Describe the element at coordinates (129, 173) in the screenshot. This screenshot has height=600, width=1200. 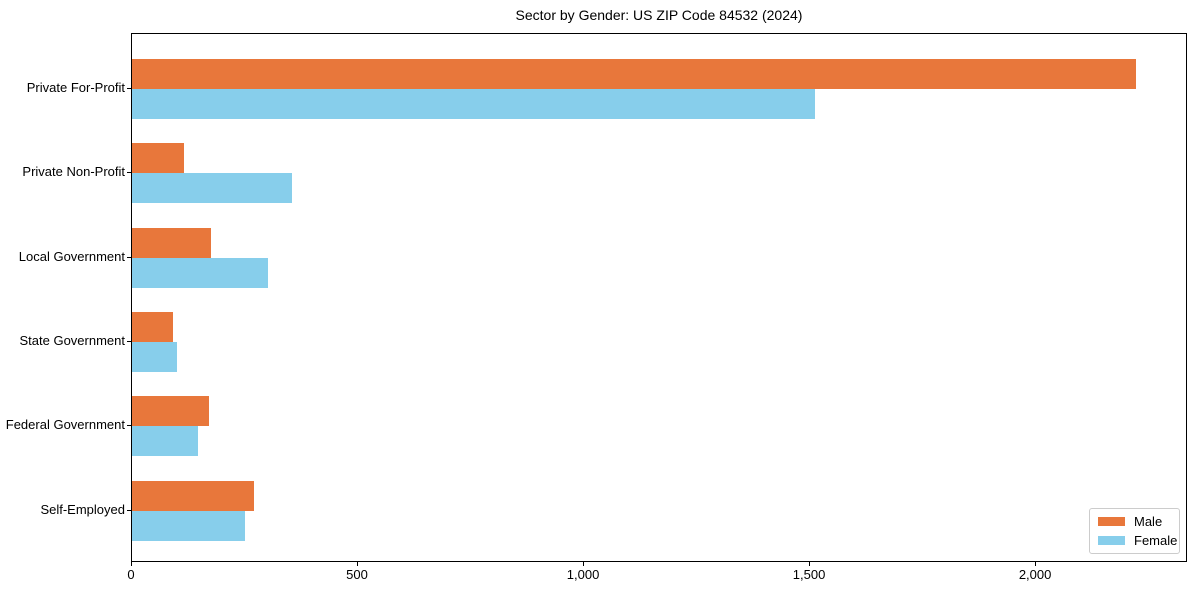
I see `y-tick-mark-private-non-profit` at that location.